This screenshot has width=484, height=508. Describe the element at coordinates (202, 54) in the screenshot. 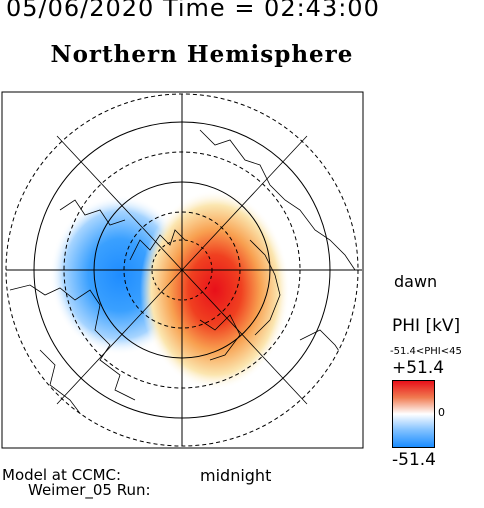

I see `hemisphere-title: Northern Hemisphere` at that location.